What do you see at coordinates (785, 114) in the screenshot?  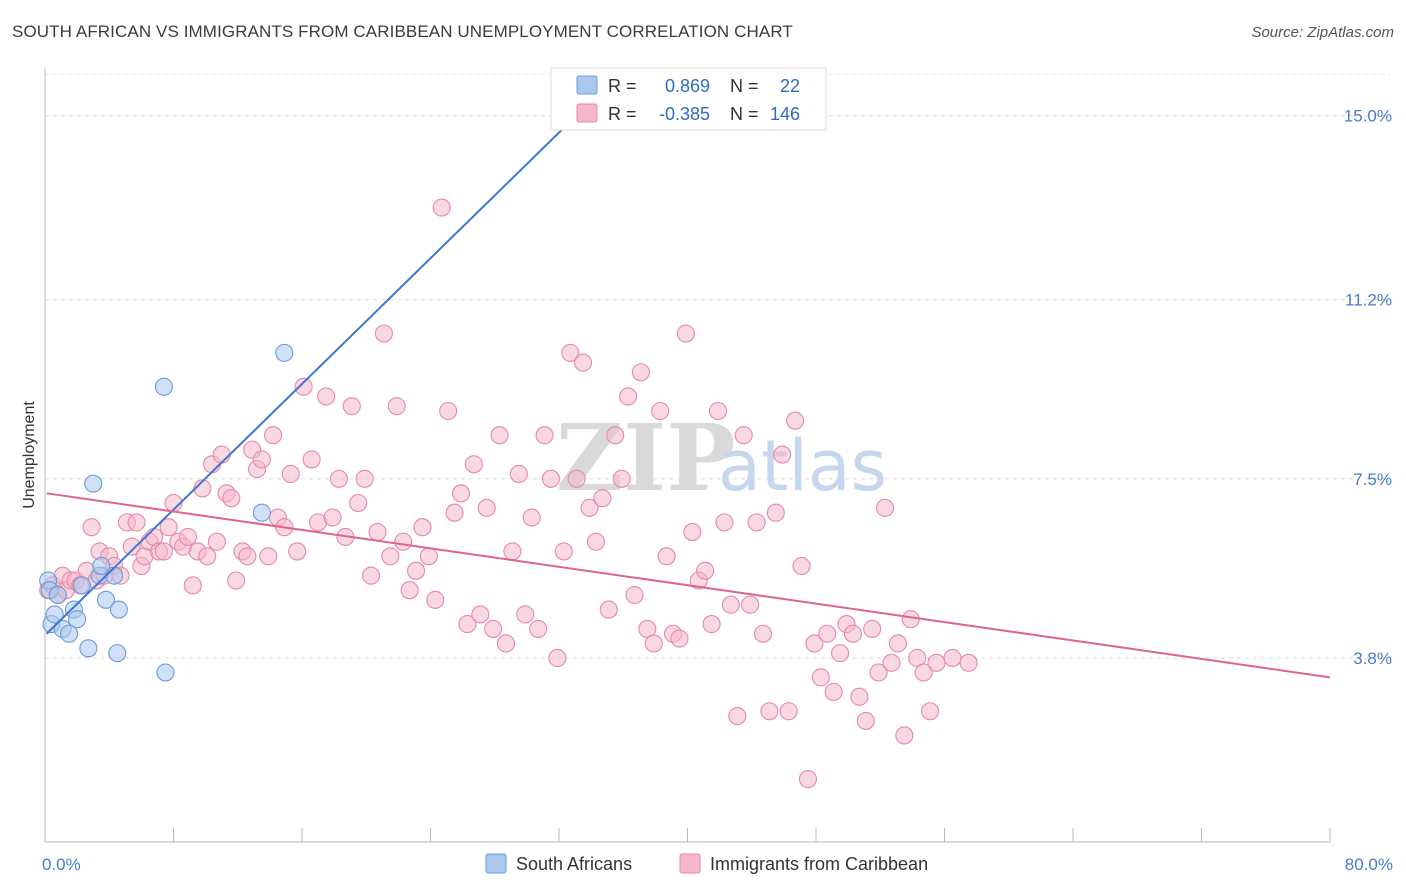 I see `stats-n-value: 146` at bounding box center [785, 114].